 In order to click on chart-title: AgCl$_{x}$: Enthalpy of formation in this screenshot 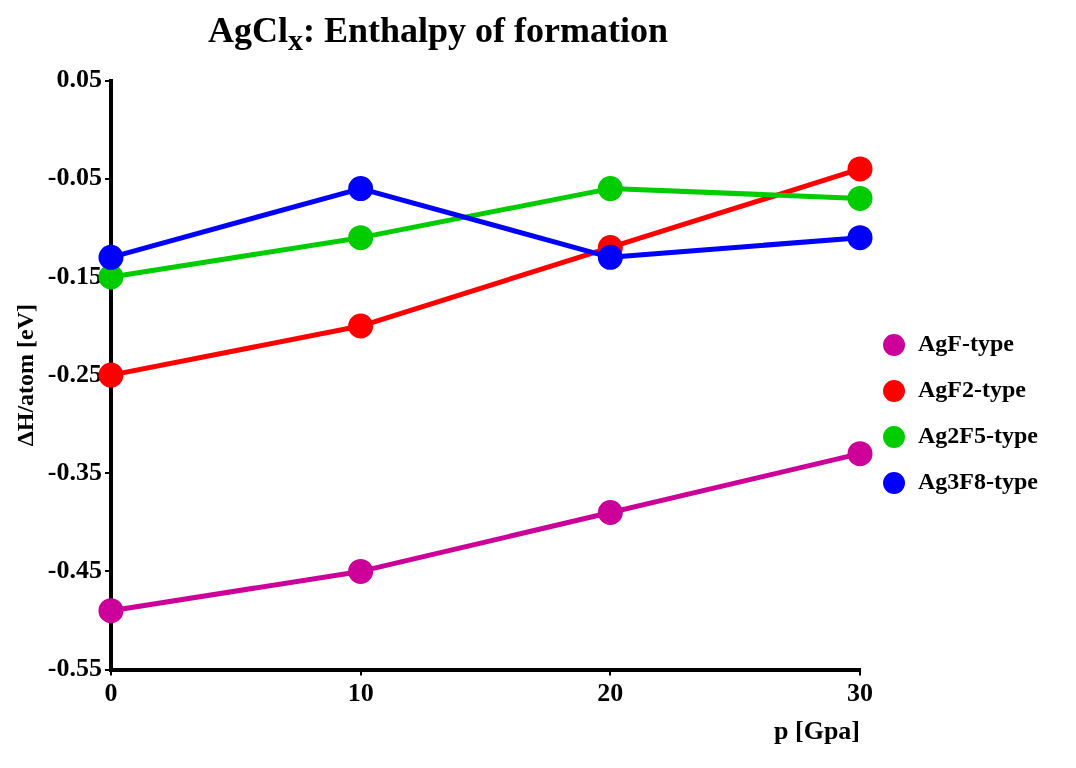, I will do `click(438, 34)`.